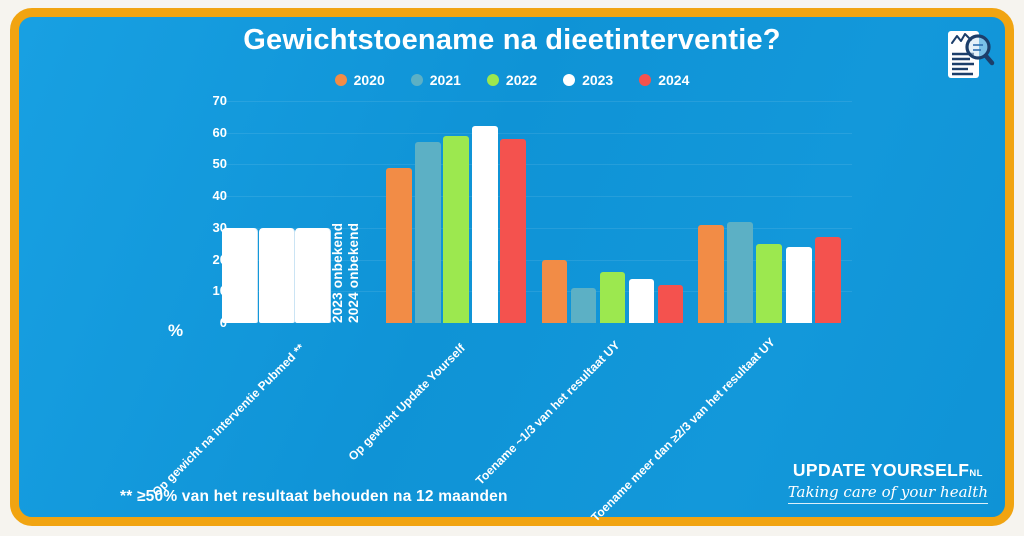  I want to click on x-category-label-2: Op gewicht Update Yourself, so click(406, 402).